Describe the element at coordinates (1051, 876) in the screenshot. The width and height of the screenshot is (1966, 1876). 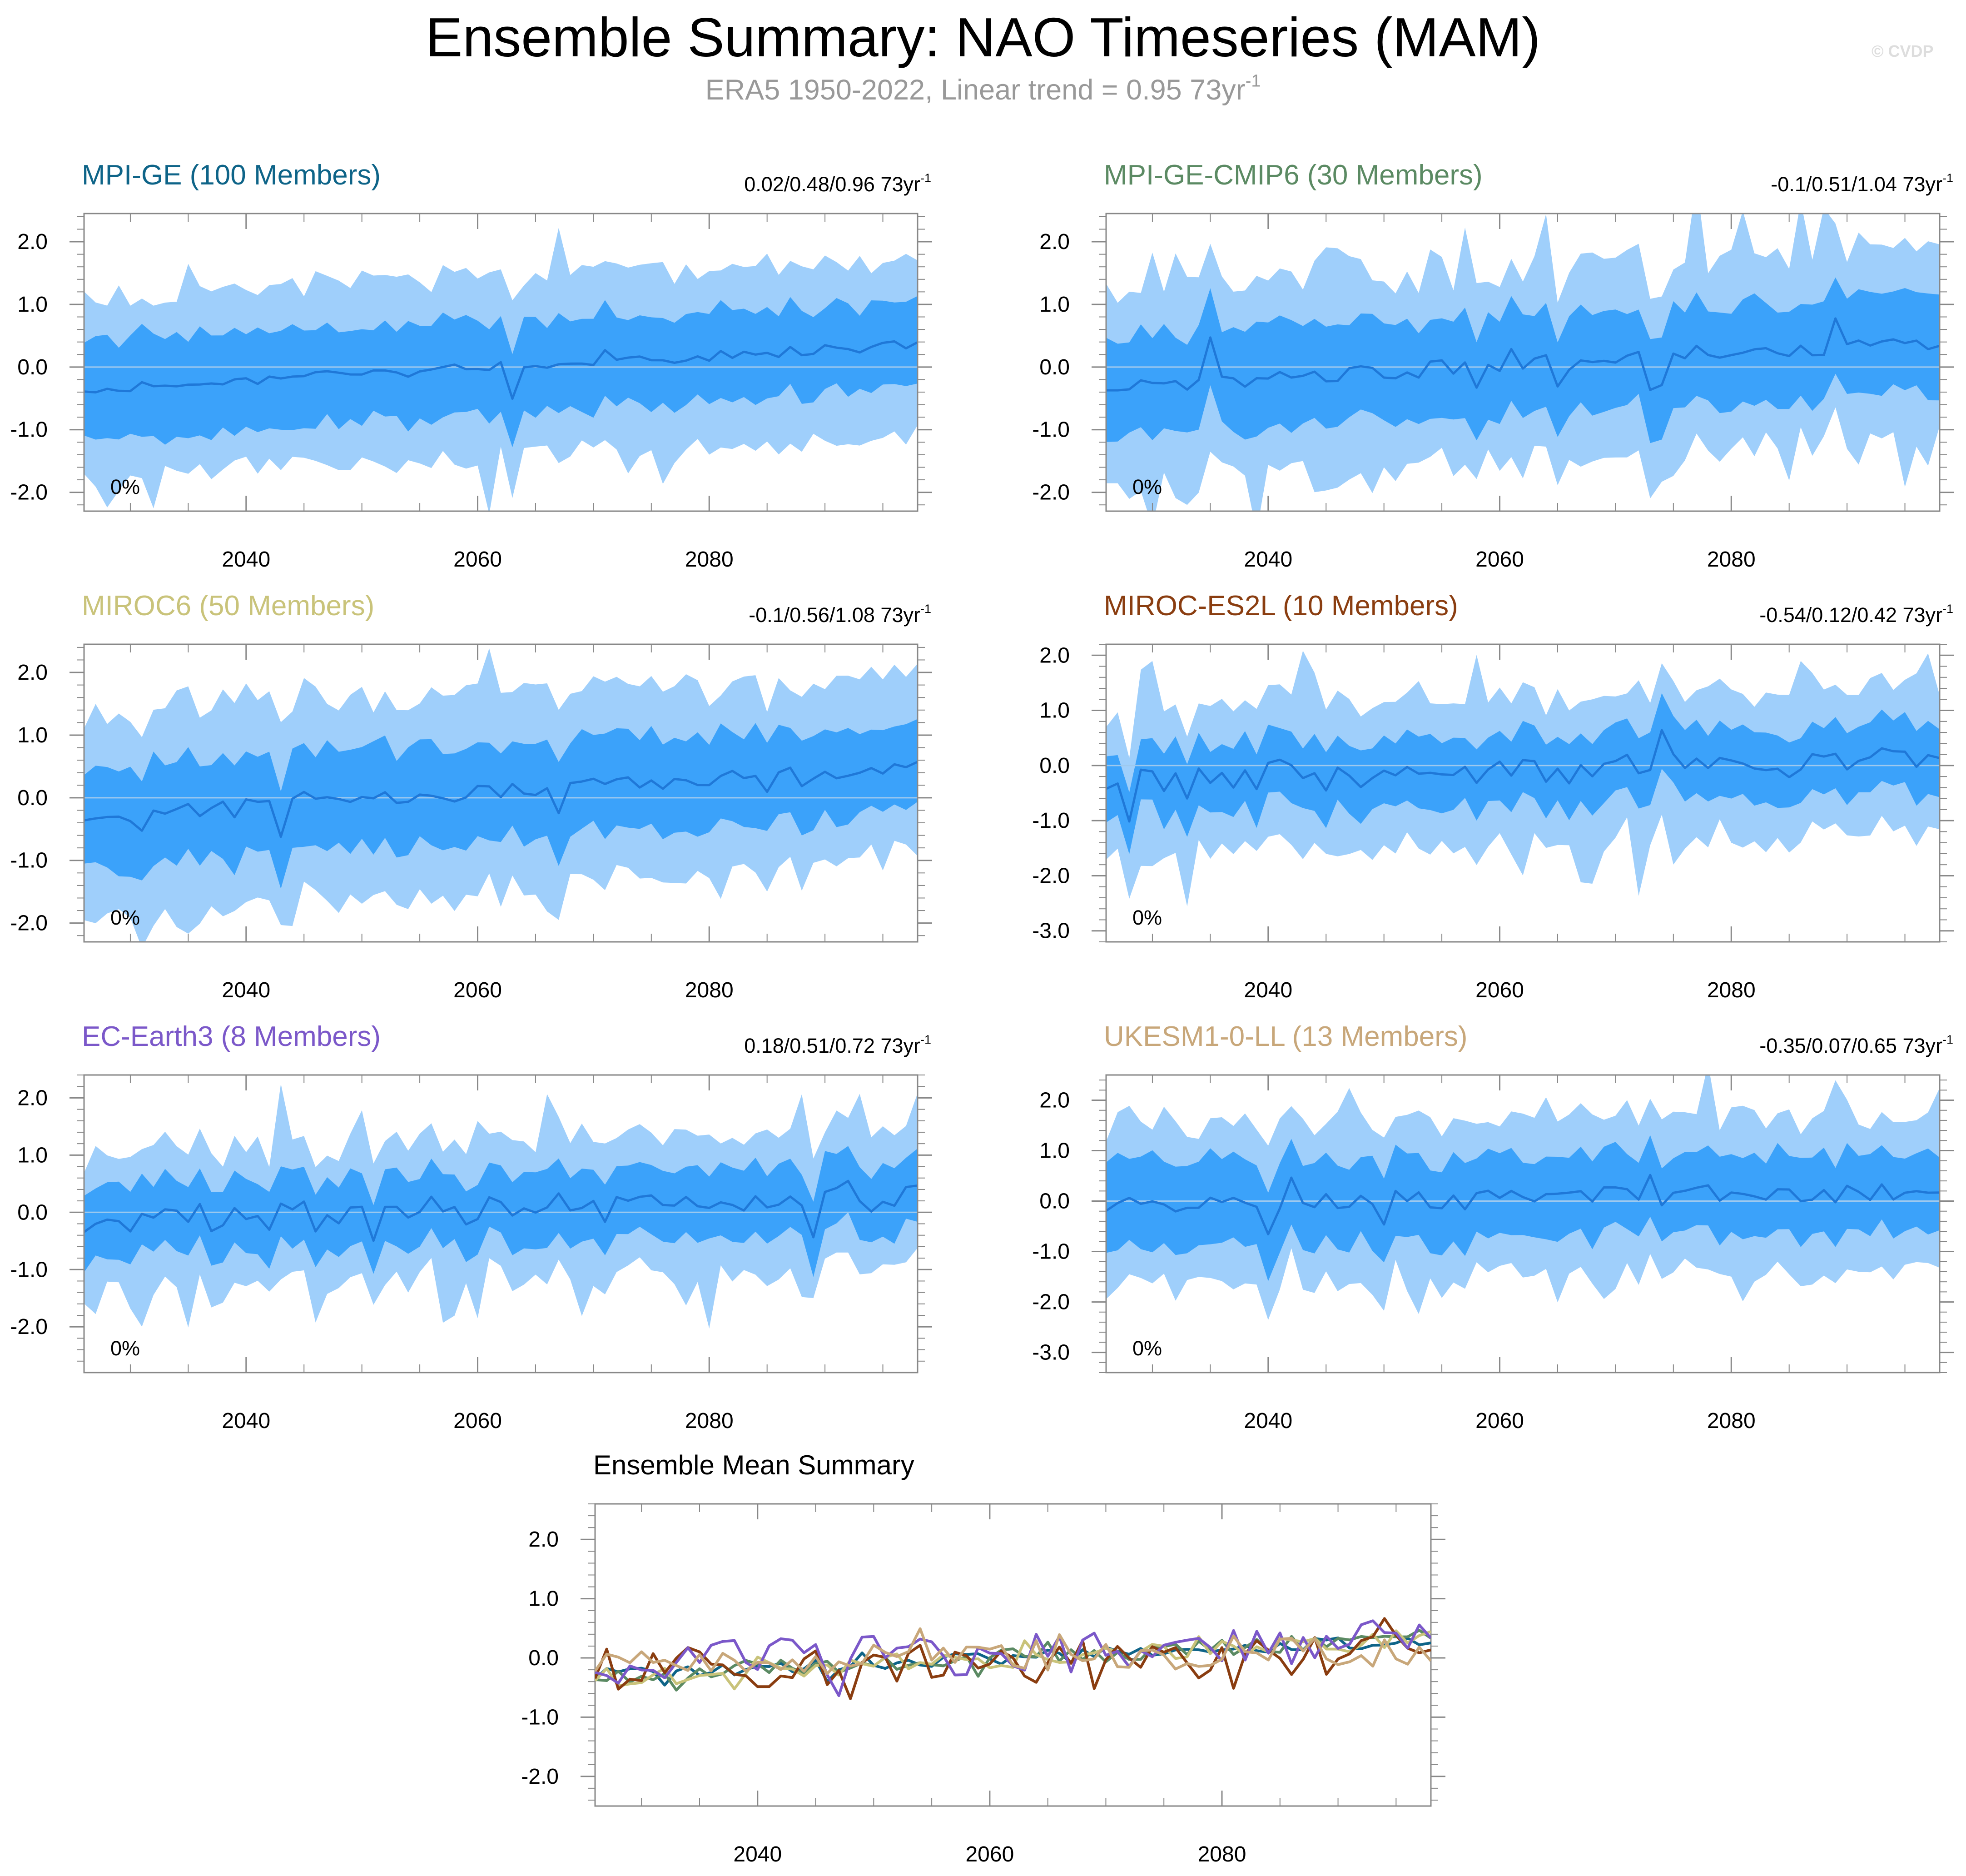
I see `panel-miroc-es2l-ytick-label: -2.0` at that location.